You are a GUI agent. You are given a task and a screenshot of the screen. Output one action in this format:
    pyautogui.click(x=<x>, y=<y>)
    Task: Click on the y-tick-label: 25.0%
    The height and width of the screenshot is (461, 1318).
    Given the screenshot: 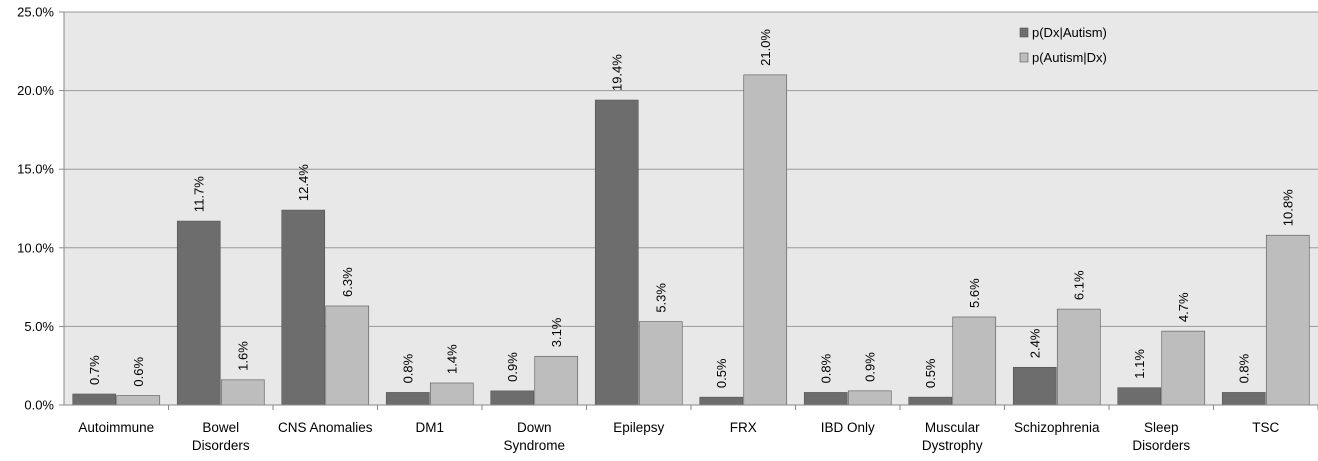 What is the action you would take?
    pyautogui.click(x=35, y=12)
    